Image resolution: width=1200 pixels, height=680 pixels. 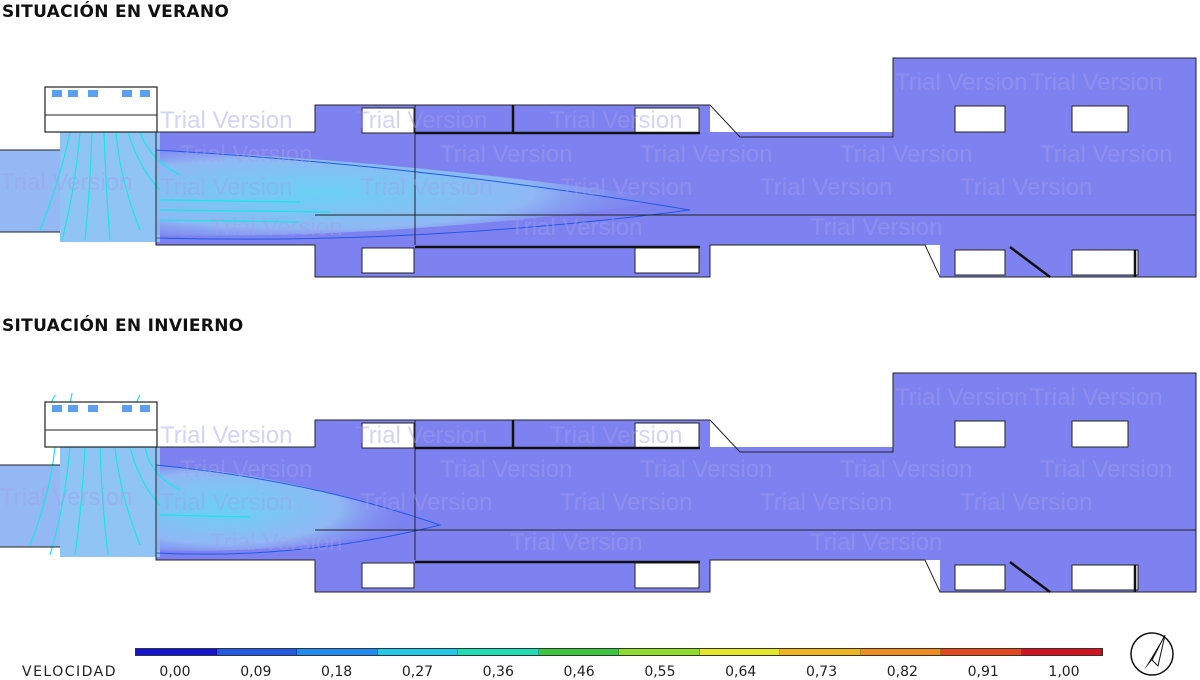 I want to click on winter-title: SITUACIÓN EN INVIERNO, so click(x=123, y=326).